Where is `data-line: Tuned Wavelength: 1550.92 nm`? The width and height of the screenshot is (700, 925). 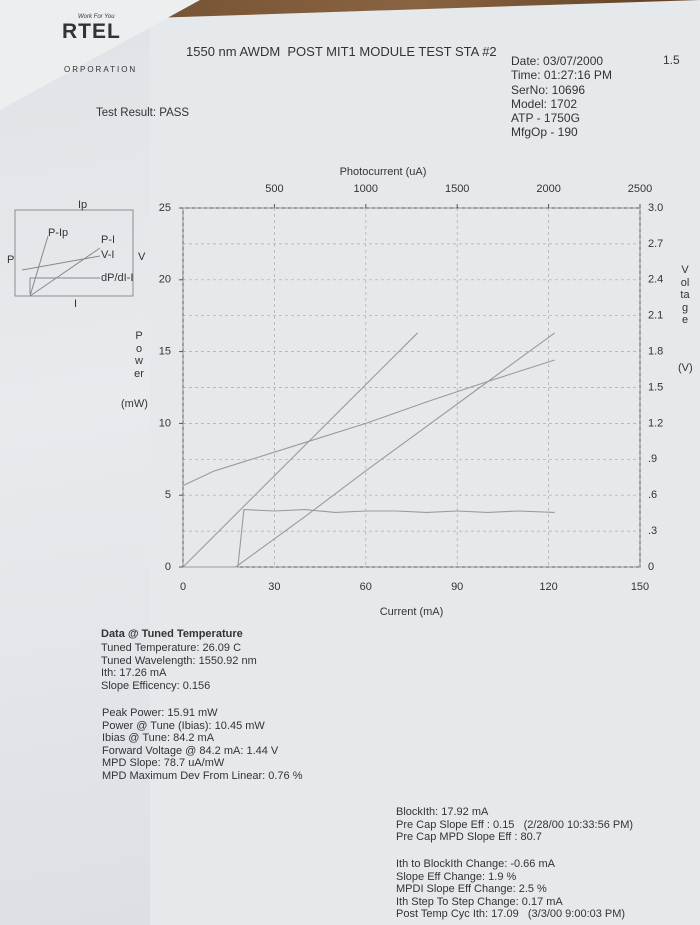 data-line: Tuned Wavelength: 1550.92 nm is located at coordinates (179, 660).